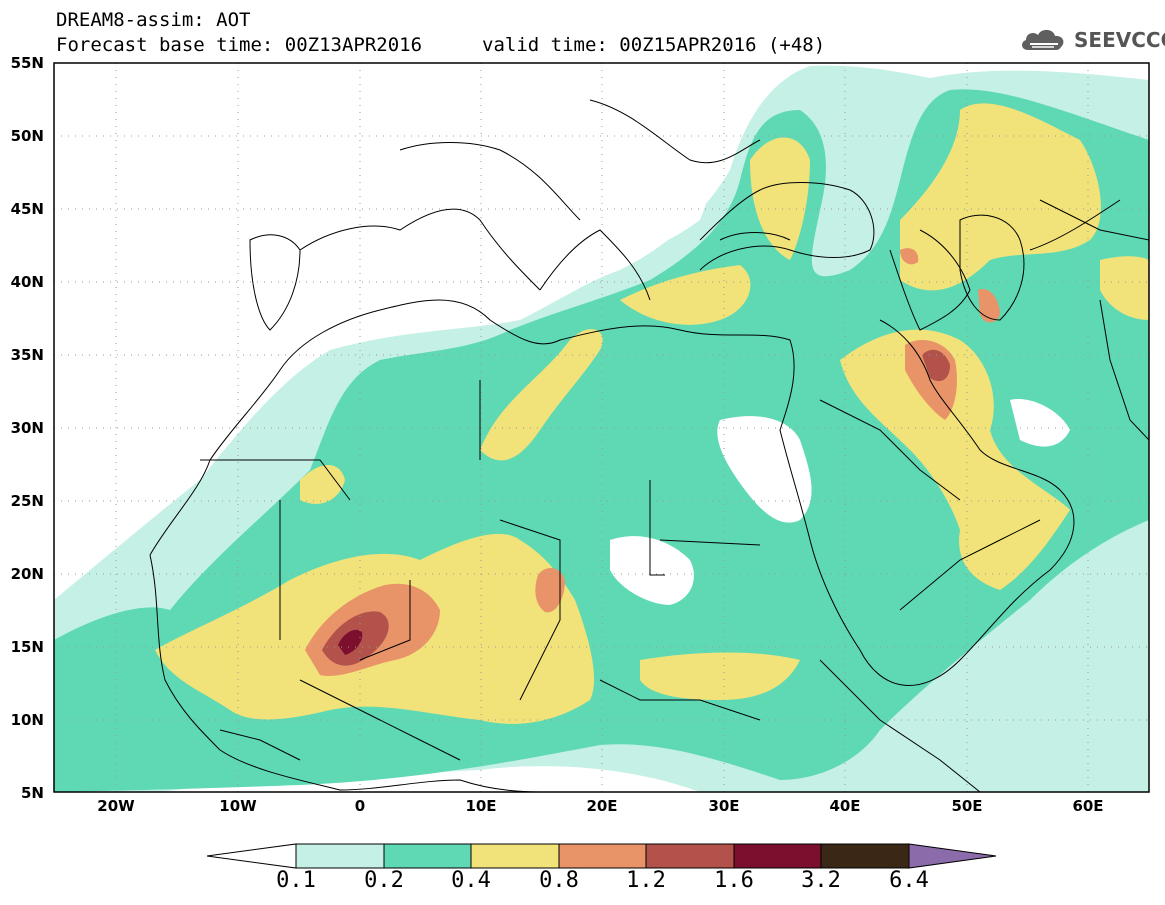 The image size is (1165, 905). Describe the element at coordinates (27, 355) in the screenshot. I see `lat-label-35n: 35N` at that location.